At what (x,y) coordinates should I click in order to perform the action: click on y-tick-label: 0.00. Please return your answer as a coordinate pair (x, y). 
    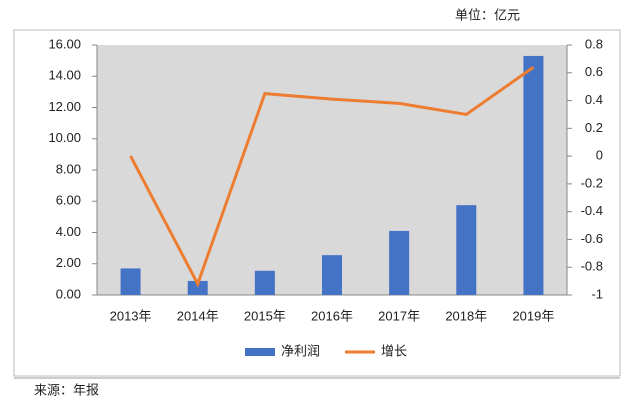
    Looking at the image, I should click on (68, 293).